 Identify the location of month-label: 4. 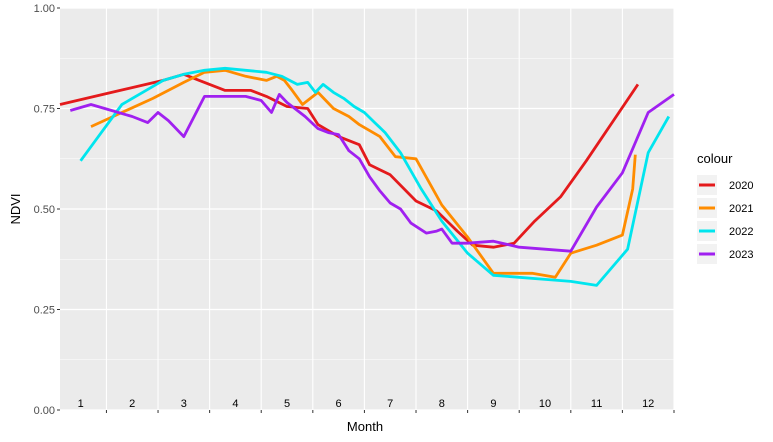
(235, 404).